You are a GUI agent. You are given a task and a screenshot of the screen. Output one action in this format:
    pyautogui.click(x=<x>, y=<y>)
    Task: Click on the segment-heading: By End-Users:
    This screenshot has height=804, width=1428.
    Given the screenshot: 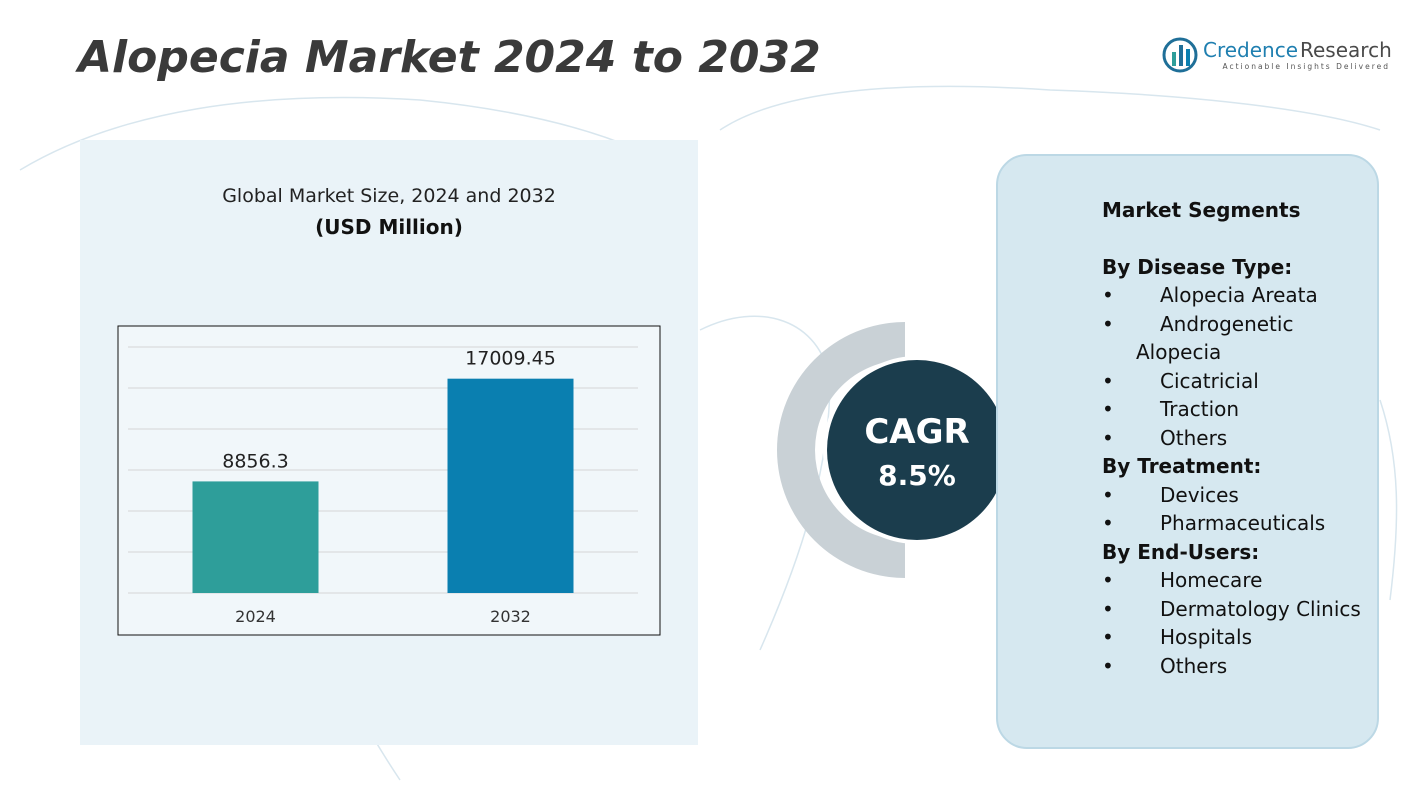 What is the action you would take?
    pyautogui.click(x=1181, y=551)
    